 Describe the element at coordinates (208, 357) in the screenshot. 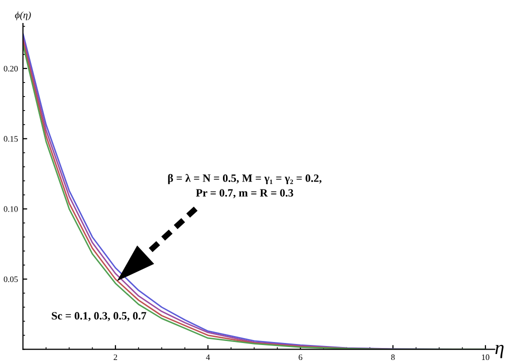

I see `x-tick-label: 4` at that location.